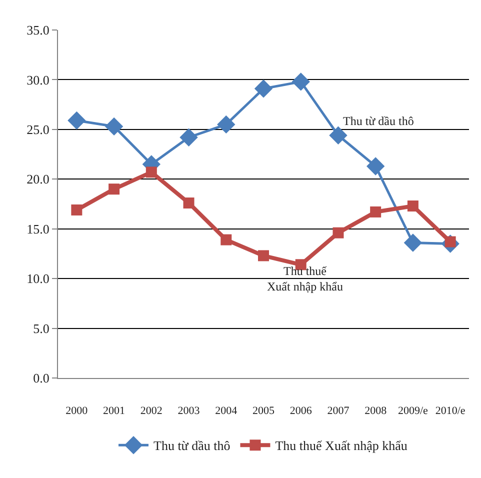 The height and width of the screenshot is (478, 481). What do you see at coordinates (263, 411) in the screenshot?
I see `x-tick-label: 2005` at bounding box center [263, 411].